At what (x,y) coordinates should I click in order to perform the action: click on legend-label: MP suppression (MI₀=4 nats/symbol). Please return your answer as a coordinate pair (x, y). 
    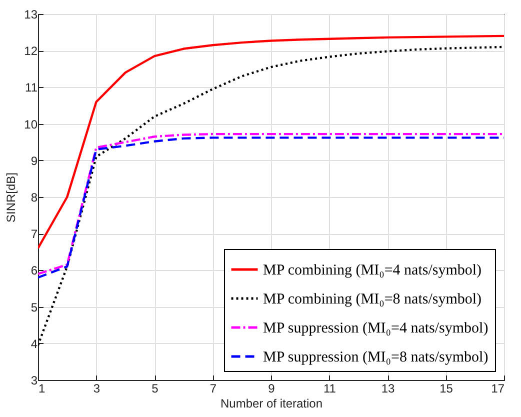
    Looking at the image, I should click on (375, 328).